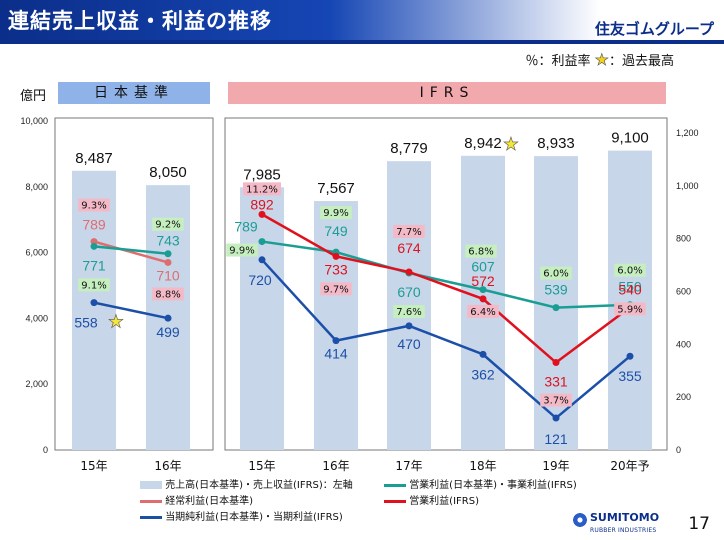 Image resolution: width=724 pixels, height=540 pixels. Describe the element at coordinates (131, 310) in the screenshot. I see `net-jp-line` at that location.